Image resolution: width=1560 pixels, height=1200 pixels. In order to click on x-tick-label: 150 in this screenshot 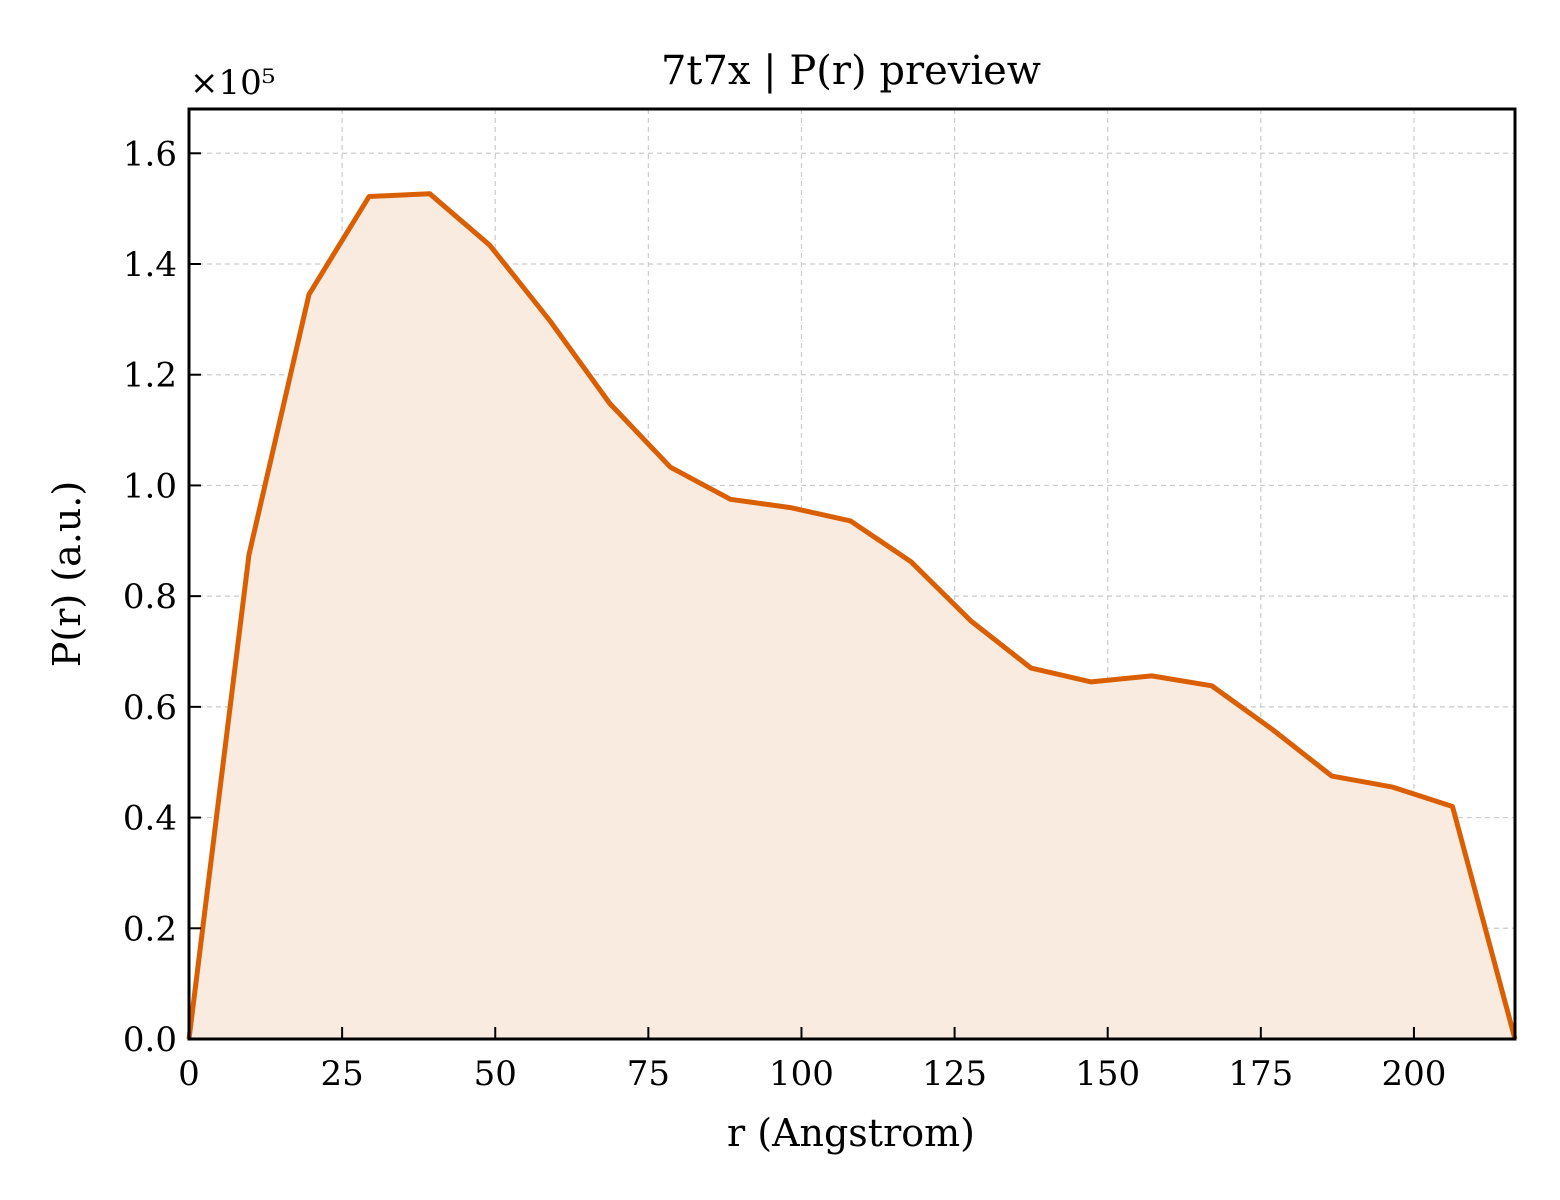, I will do `click(1107, 1074)`.